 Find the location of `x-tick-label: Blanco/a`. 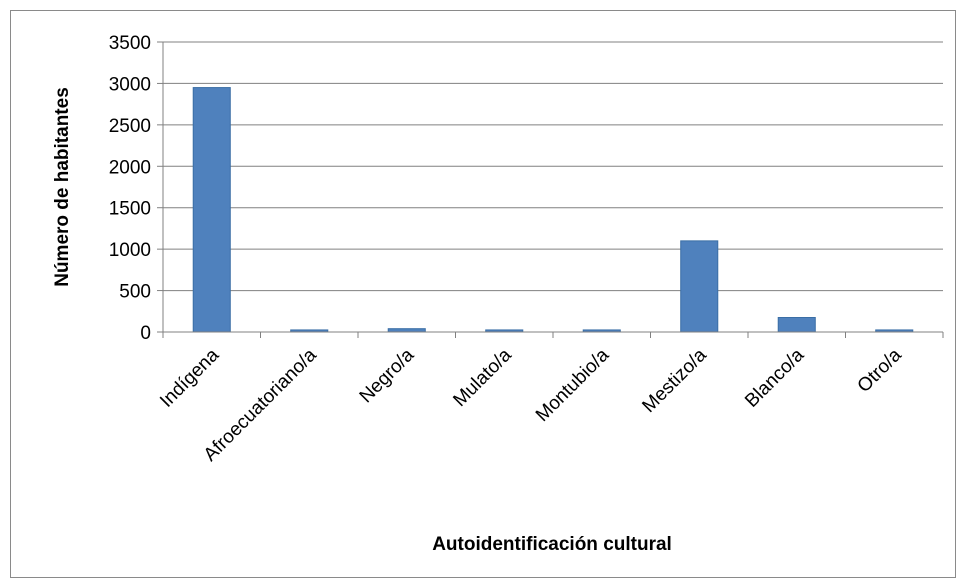

x-tick-label: Blanco/a is located at coordinates (774, 377).